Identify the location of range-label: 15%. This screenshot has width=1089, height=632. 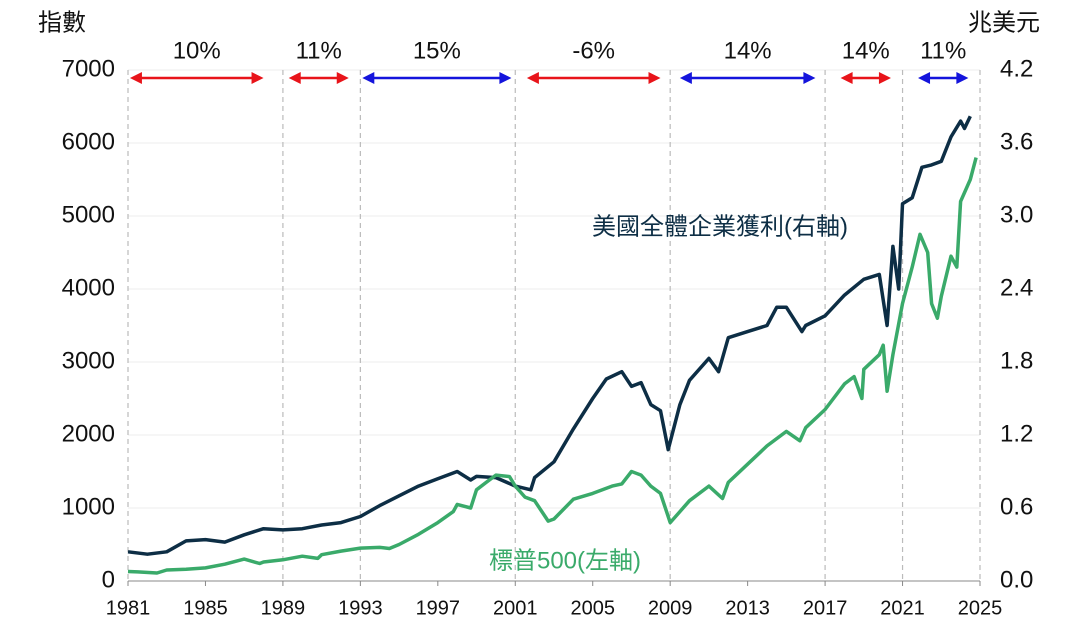
(437, 50).